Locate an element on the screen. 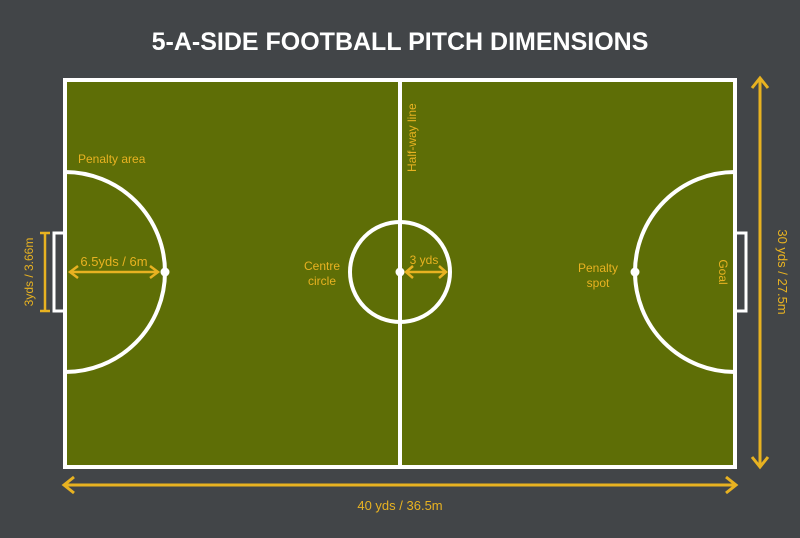 This screenshot has height=538, width=800. left-goal is located at coordinates (59, 272).